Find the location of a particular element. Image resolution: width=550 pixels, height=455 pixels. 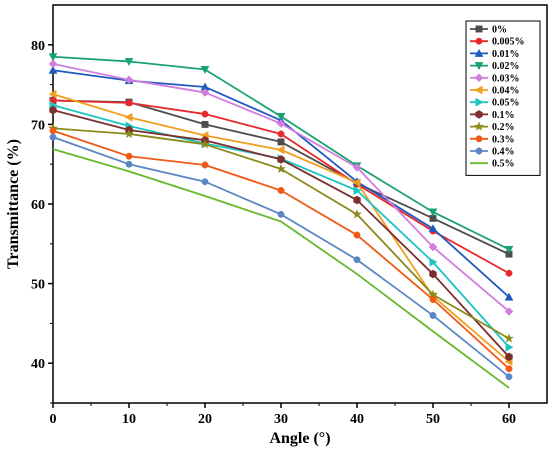

legend-item: 0.2% is located at coordinates (492, 127).